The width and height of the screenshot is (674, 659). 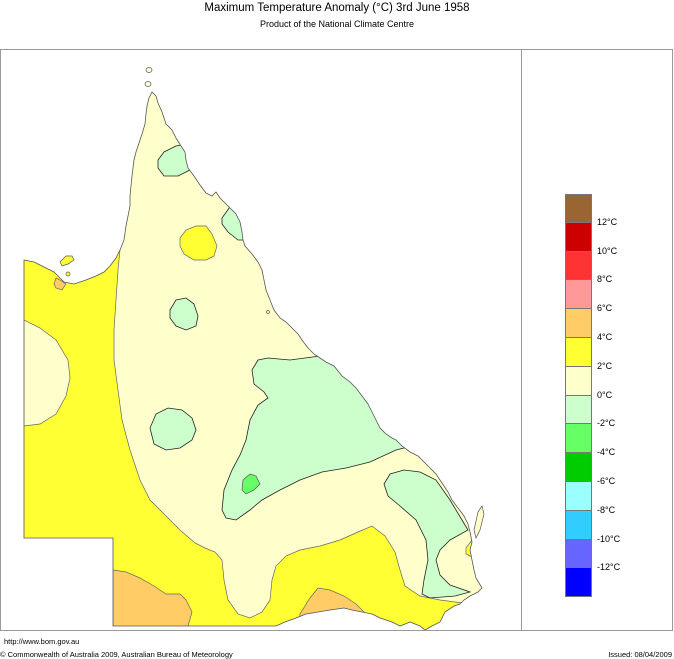 I want to click on issued-date: Issued: 08/04/2009, so click(x=640, y=654).